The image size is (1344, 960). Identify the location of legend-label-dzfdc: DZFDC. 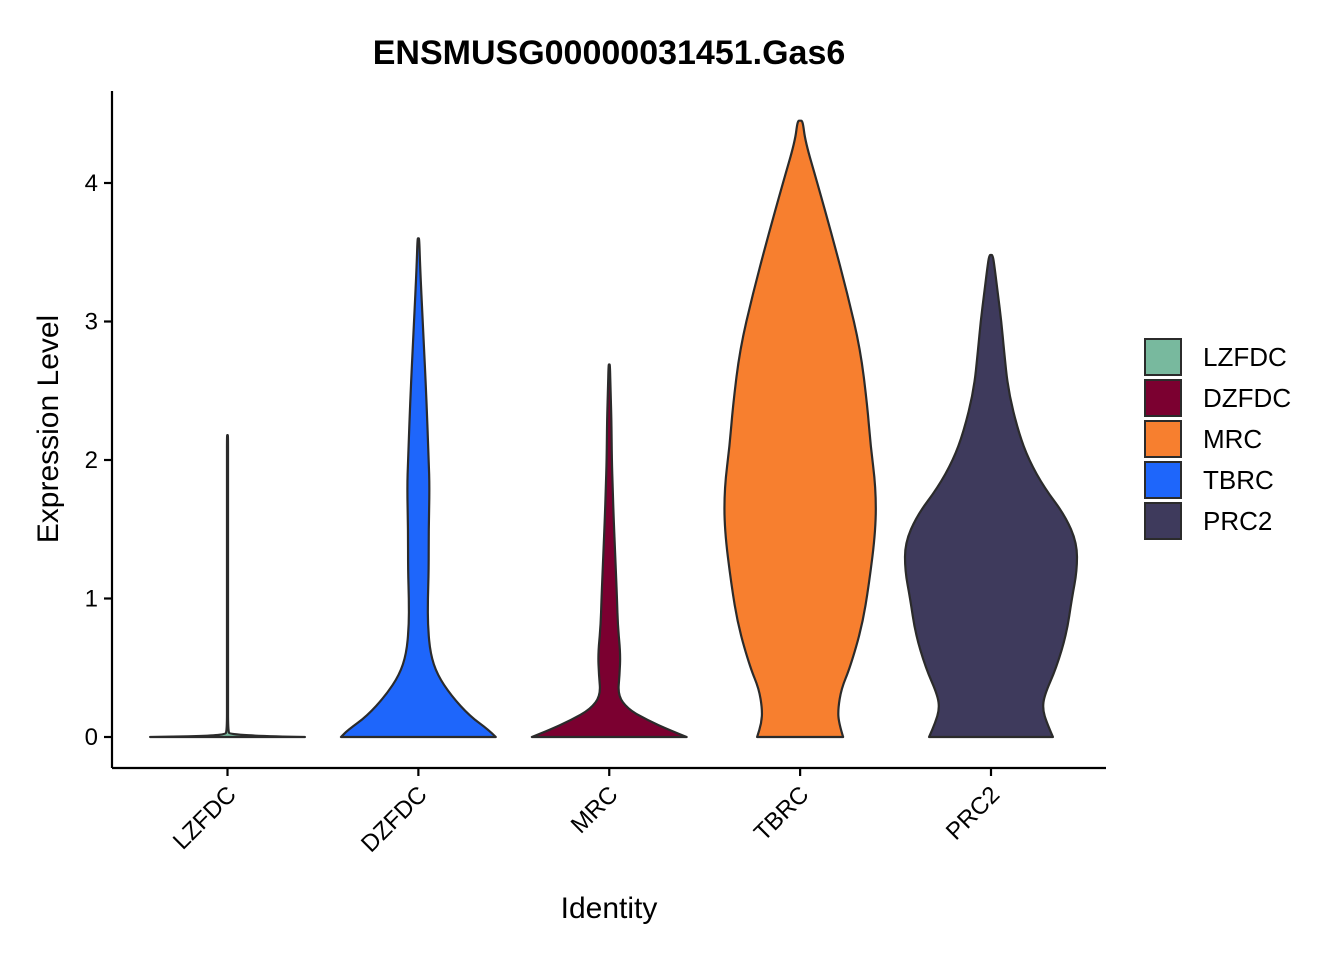
(1247, 398).